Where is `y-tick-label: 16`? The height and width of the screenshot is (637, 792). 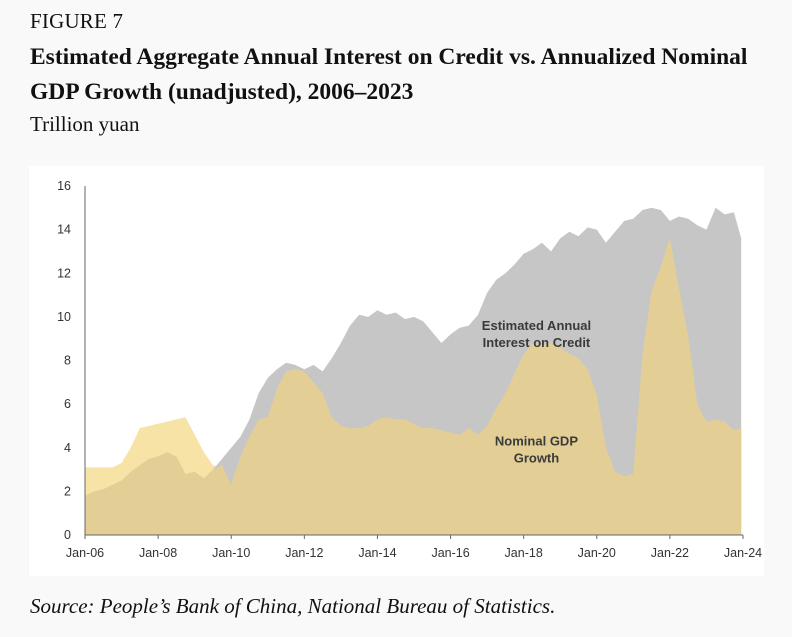 y-tick-label: 16 is located at coordinates (64, 186).